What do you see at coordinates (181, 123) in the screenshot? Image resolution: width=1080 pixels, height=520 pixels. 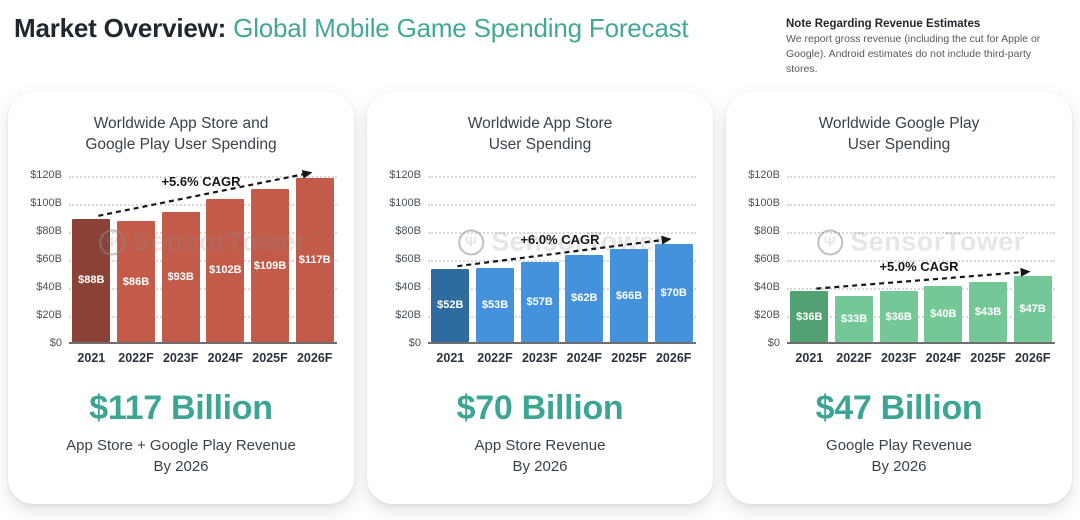 I see `chart-title-line1: Worldwide App Store and` at bounding box center [181, 123].